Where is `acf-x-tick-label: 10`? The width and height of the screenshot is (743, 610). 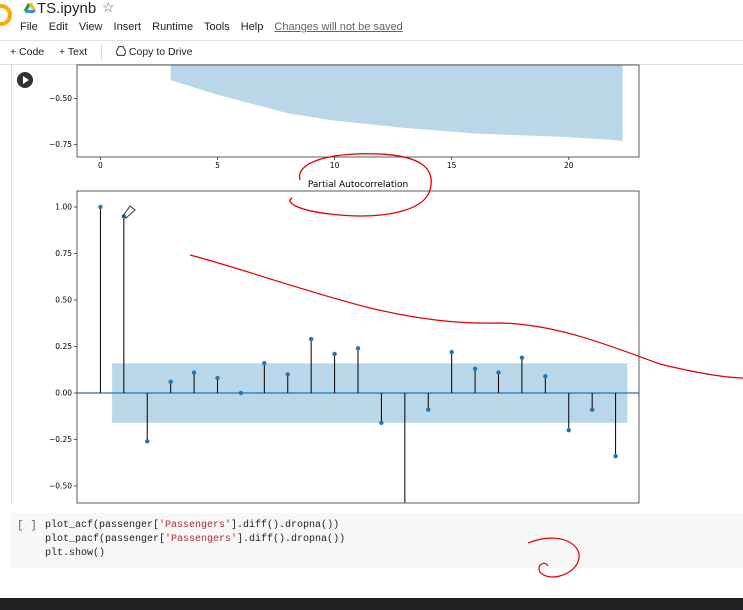 acf-x-tick-label: 10 is located at coordinates (335, 165).